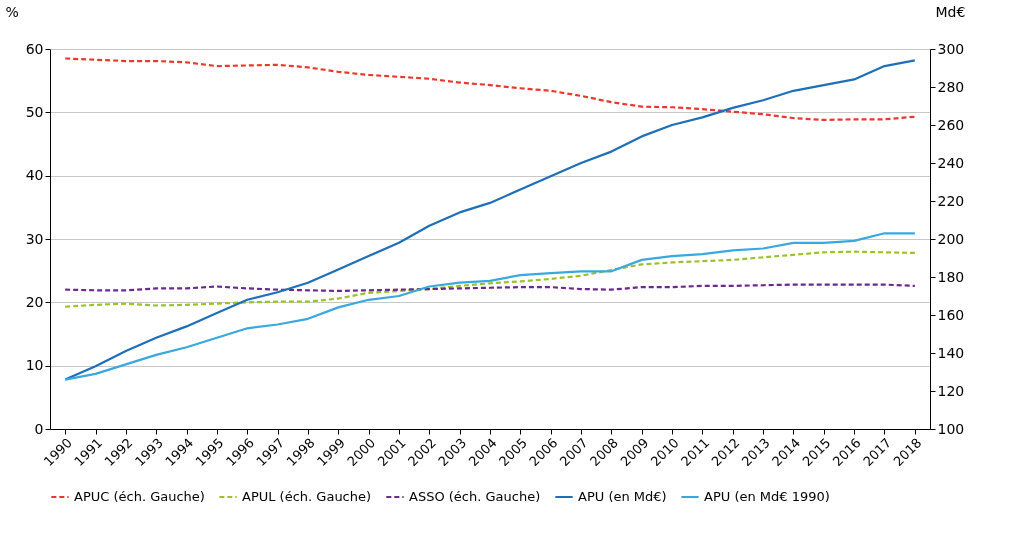  What do you see at coordinates (34, 365) in the screenshot?
I see `y-tick-label: 10` at bounding box center [34, 365].